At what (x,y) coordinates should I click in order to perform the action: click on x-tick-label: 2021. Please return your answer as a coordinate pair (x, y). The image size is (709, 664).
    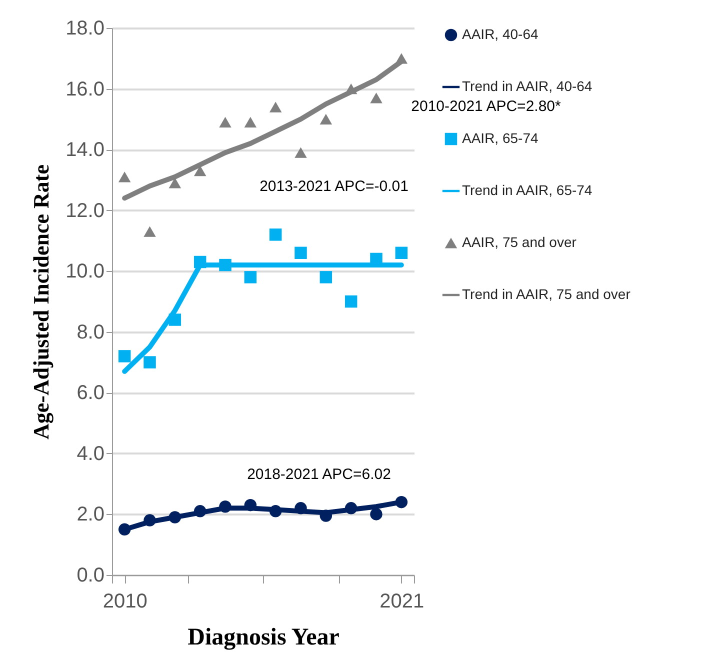
    Looking at the image, I should click on (402, 601).